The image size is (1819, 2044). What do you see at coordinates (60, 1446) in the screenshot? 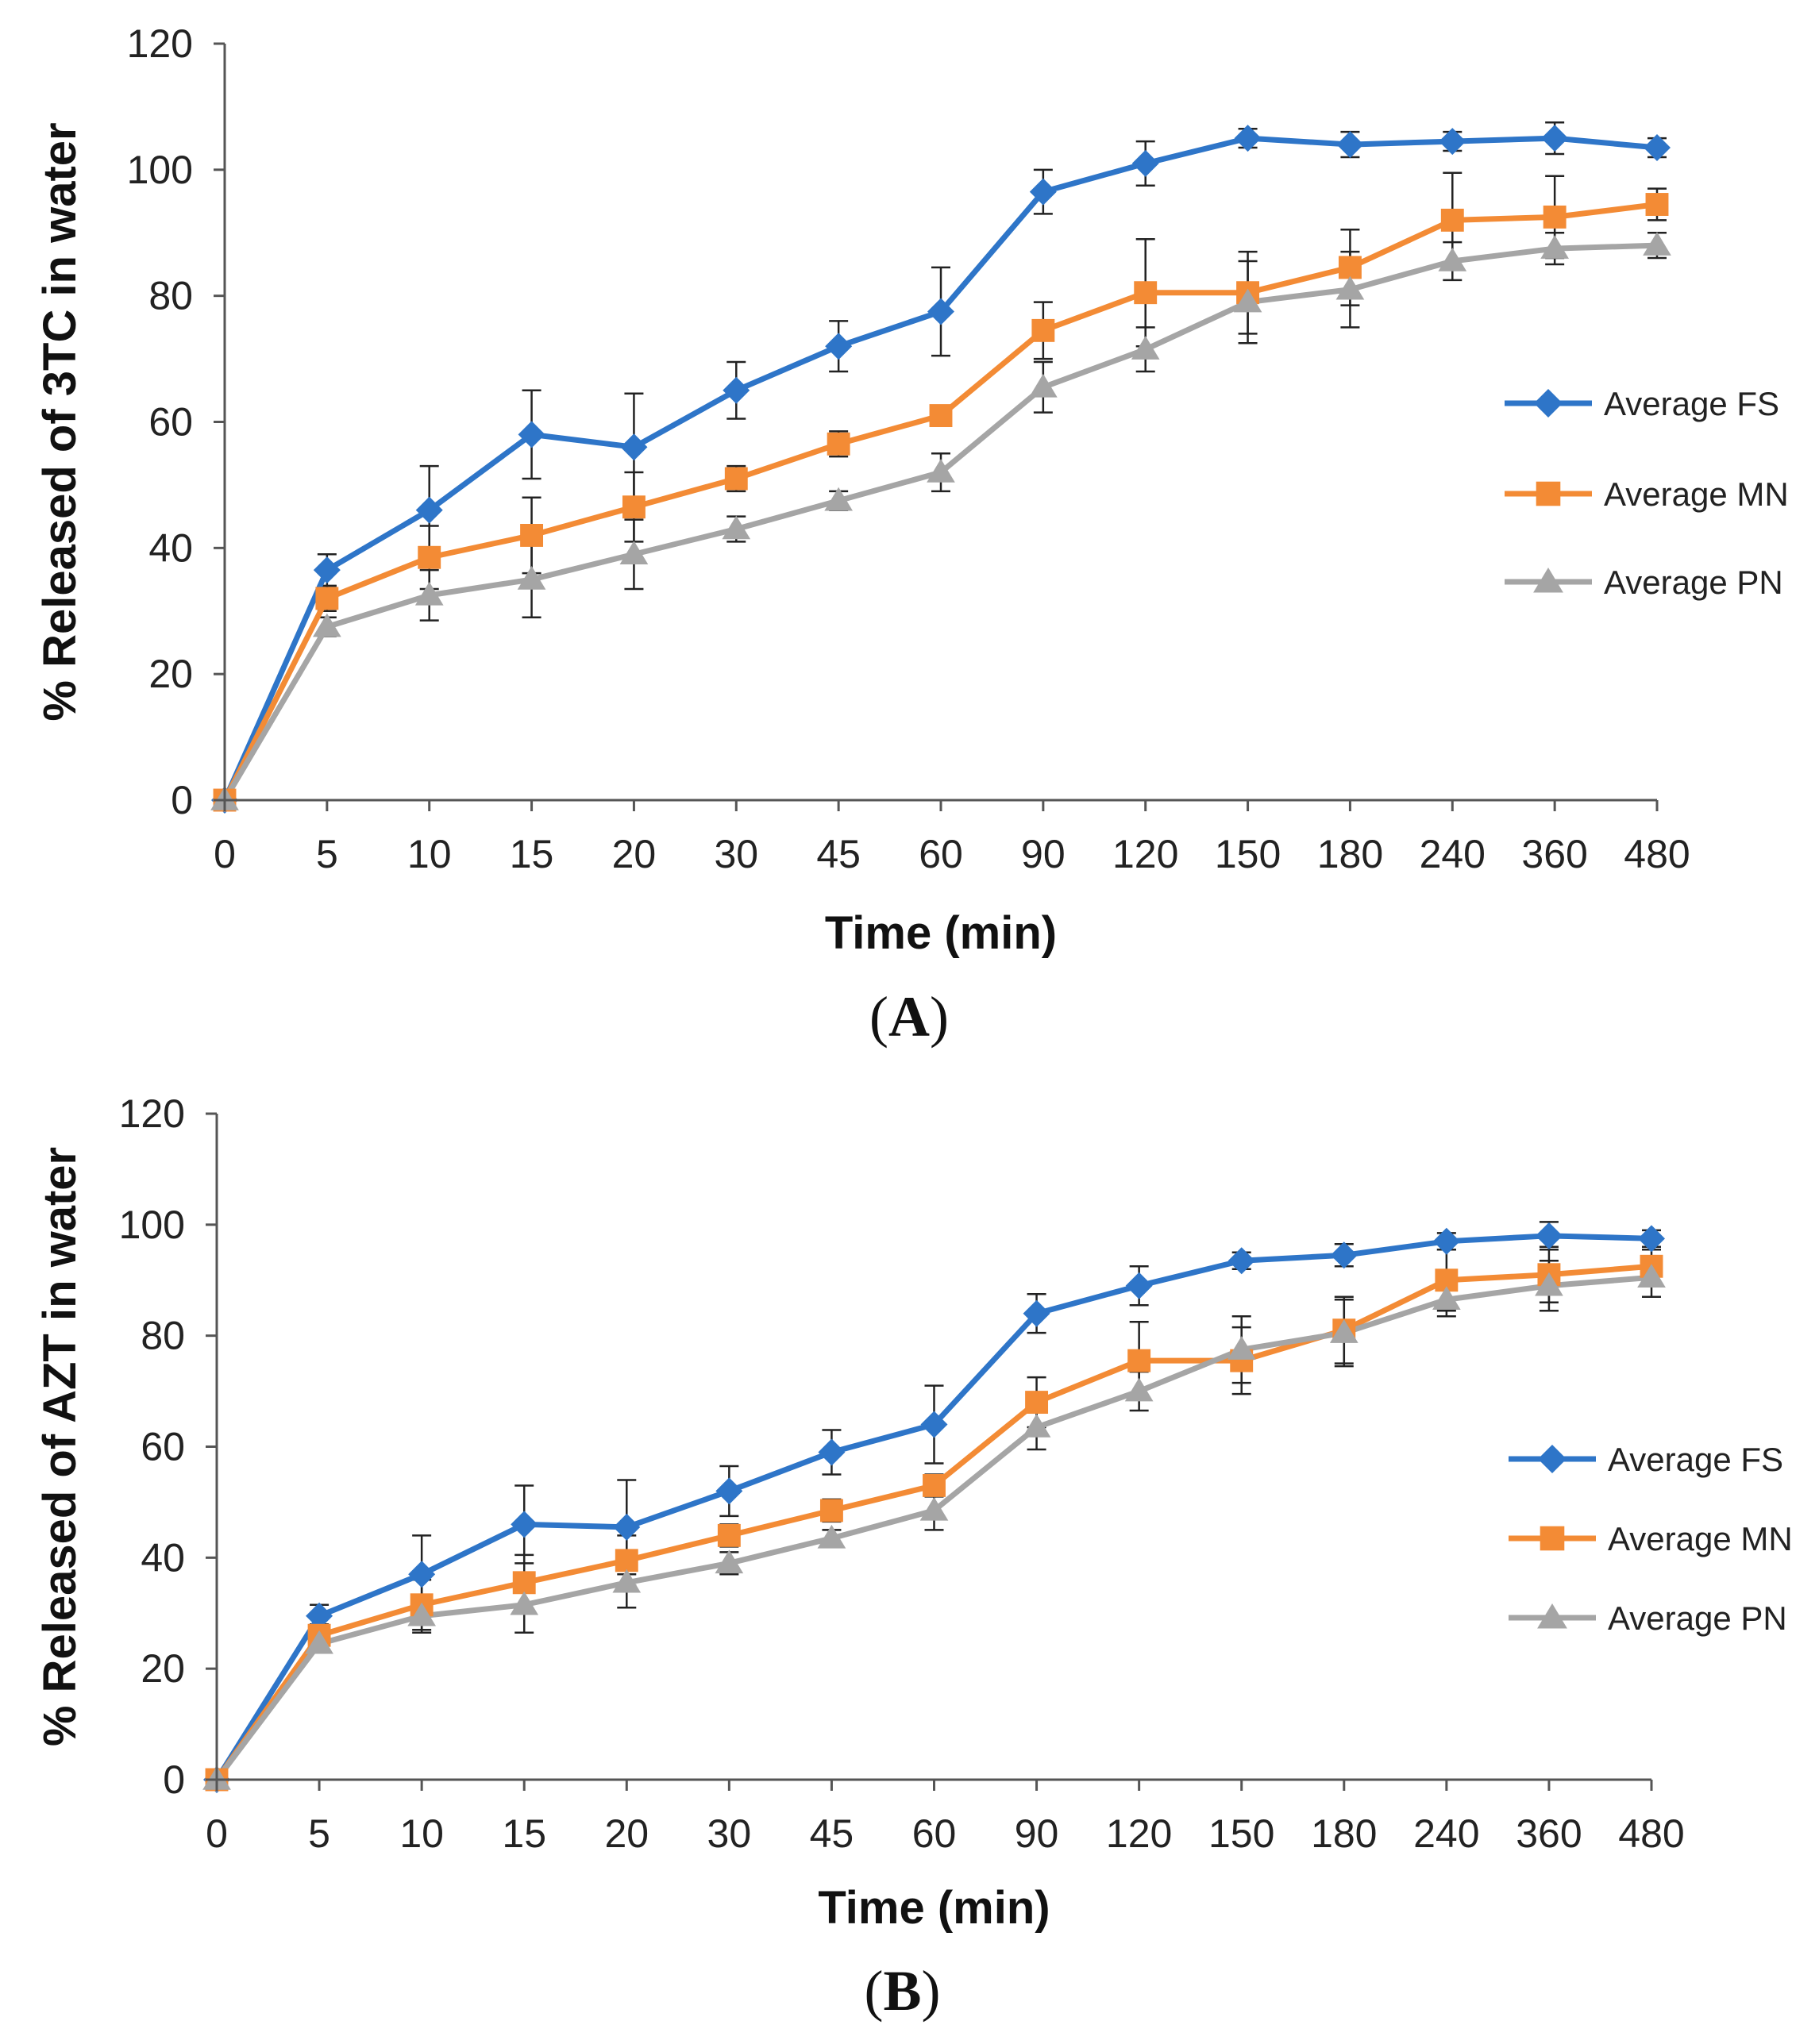
I see `y-axis-title-b: % Released of AZT in water` at bounding box center [60, 1446].